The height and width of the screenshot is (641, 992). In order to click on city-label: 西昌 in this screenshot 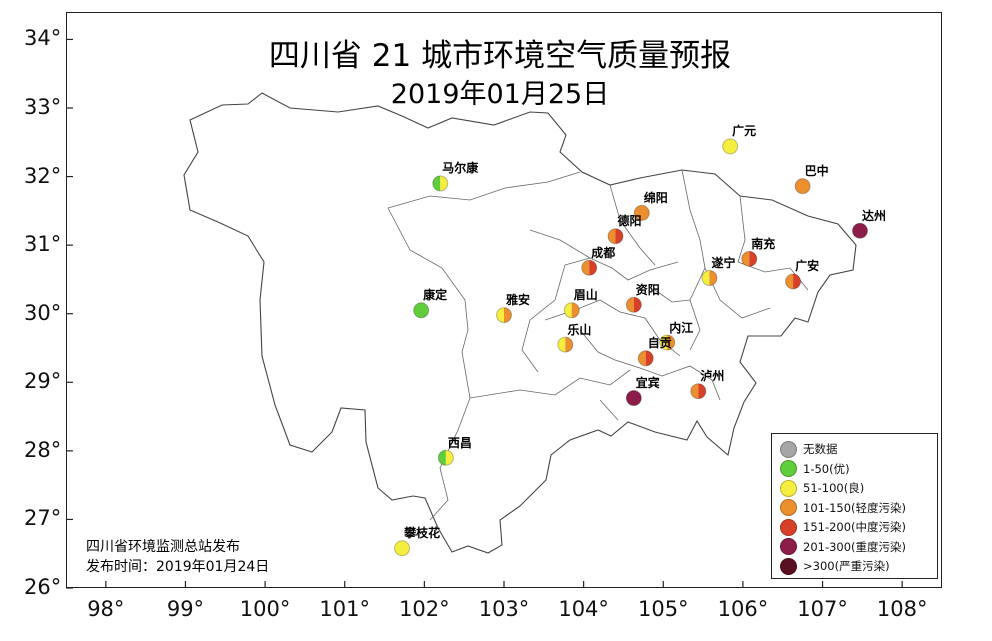, I will do `click(459, 442)`.